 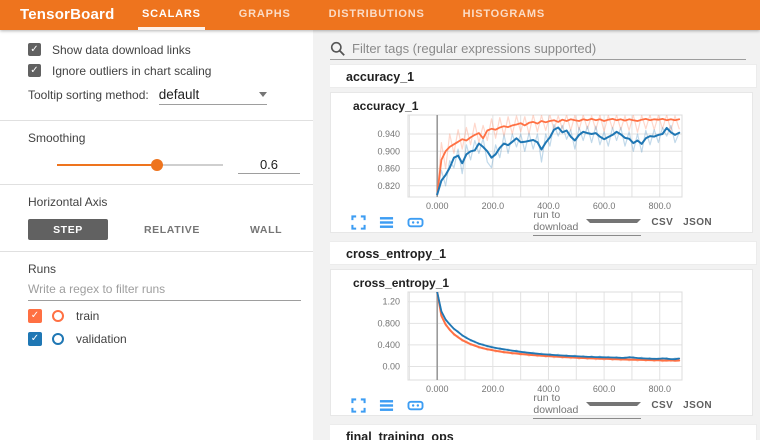 What do you see at coordinates (35, 316) in the screenshot?
I see `run-checkbox-train: ✓` at bounding box center [35, 316].